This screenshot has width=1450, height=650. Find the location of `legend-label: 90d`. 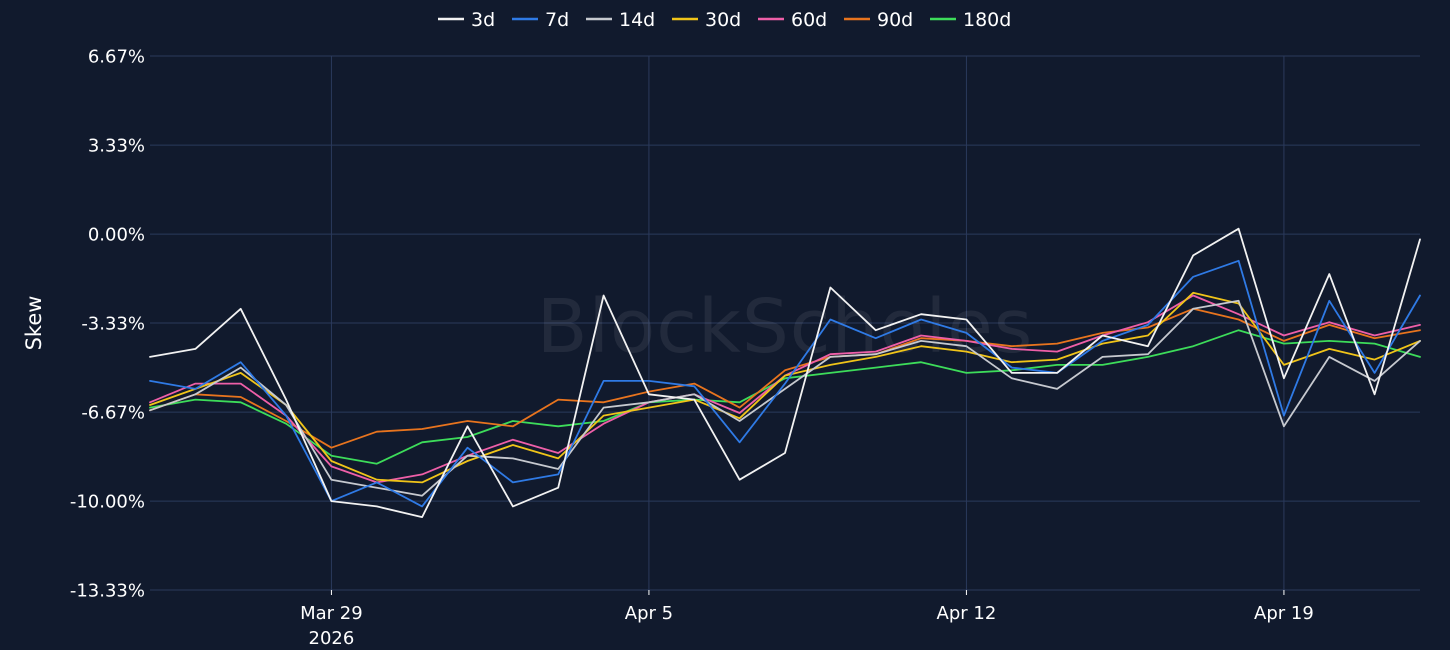

legend-label: 90d is located at coordinates (895, 20).